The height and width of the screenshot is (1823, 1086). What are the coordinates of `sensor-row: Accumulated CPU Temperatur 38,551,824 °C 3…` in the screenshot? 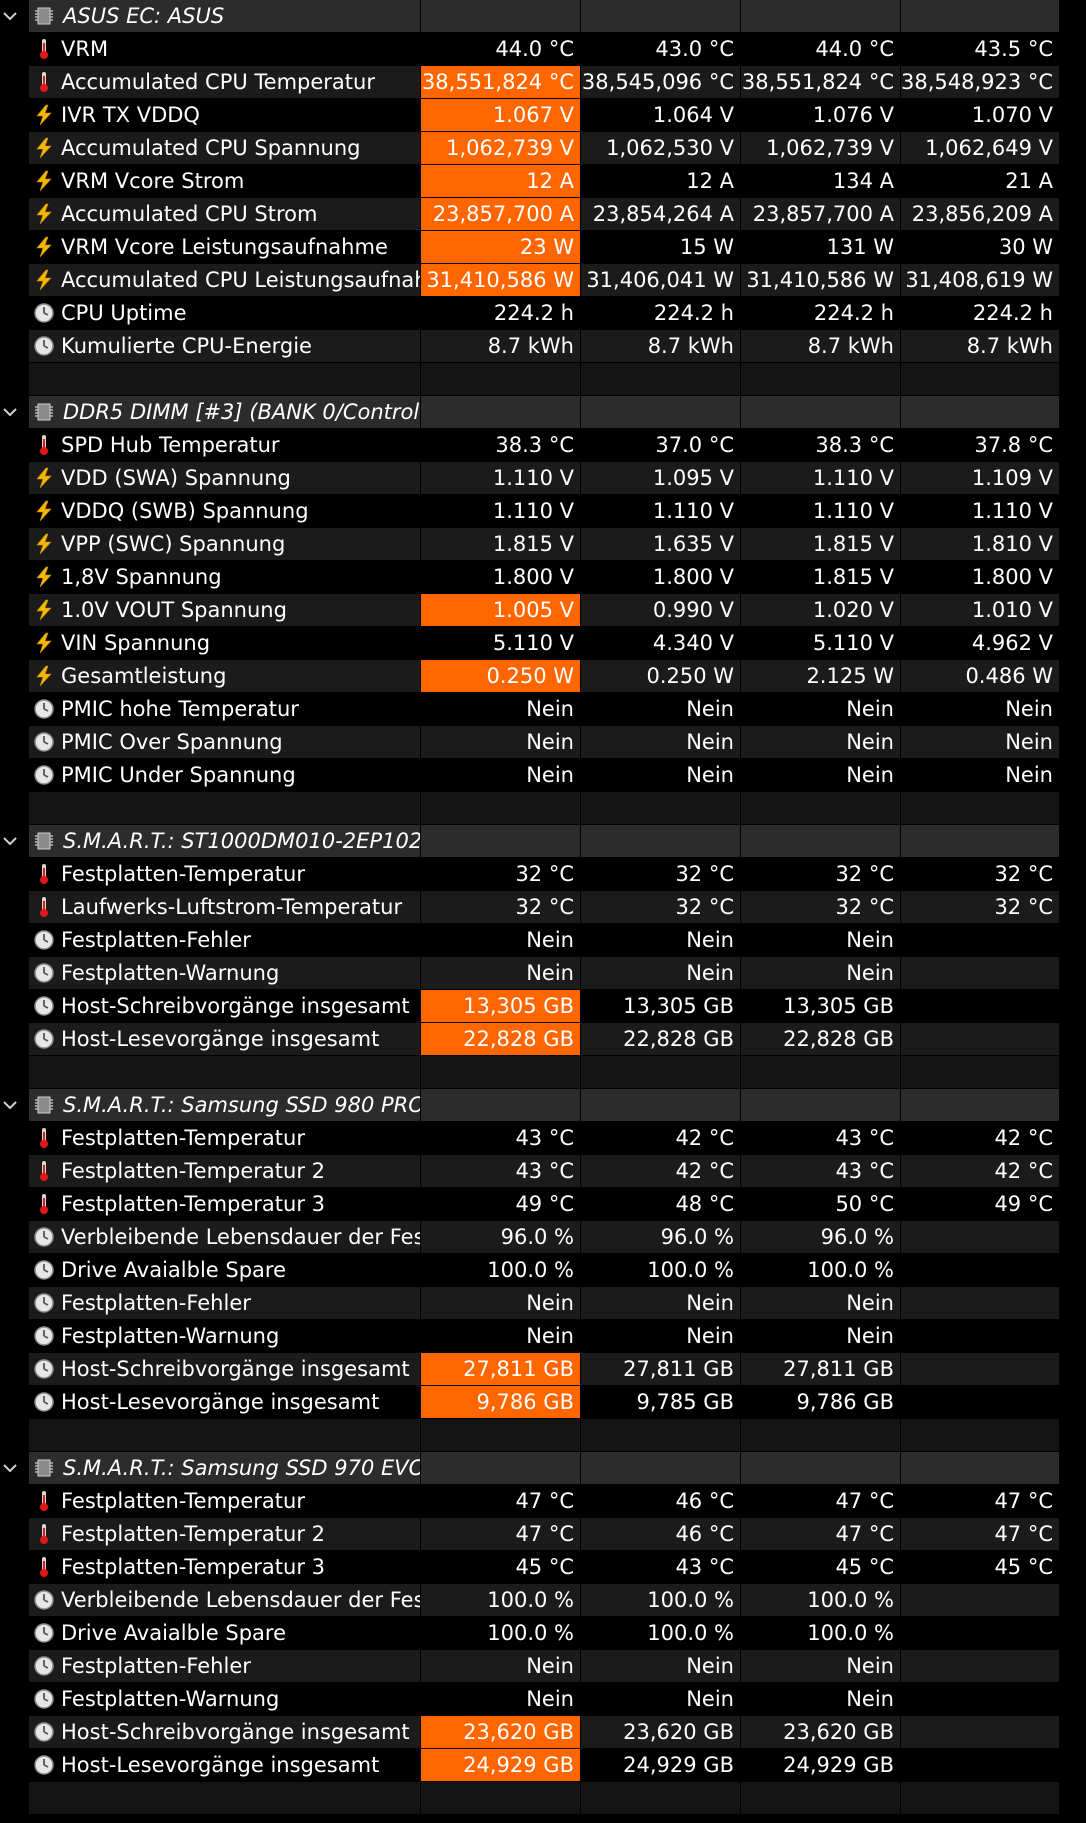 It's located at (529, 82).